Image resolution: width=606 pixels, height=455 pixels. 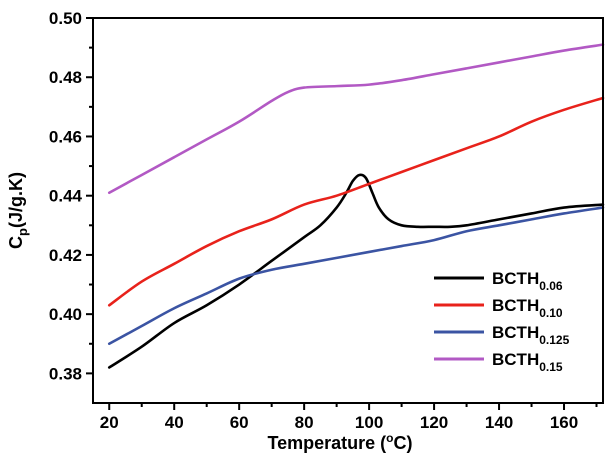 I want to click on x-axis-title: Temperature (oC), so click(x=339, y=442).